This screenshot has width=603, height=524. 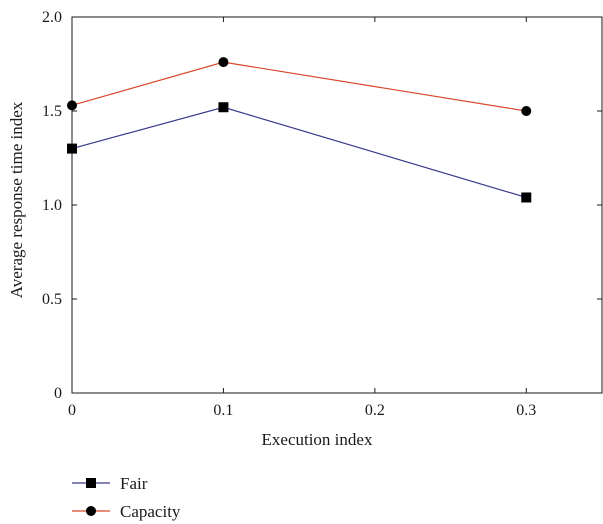 I want to click on y-axis-label: Average response time index, so click(x=16, y=199).